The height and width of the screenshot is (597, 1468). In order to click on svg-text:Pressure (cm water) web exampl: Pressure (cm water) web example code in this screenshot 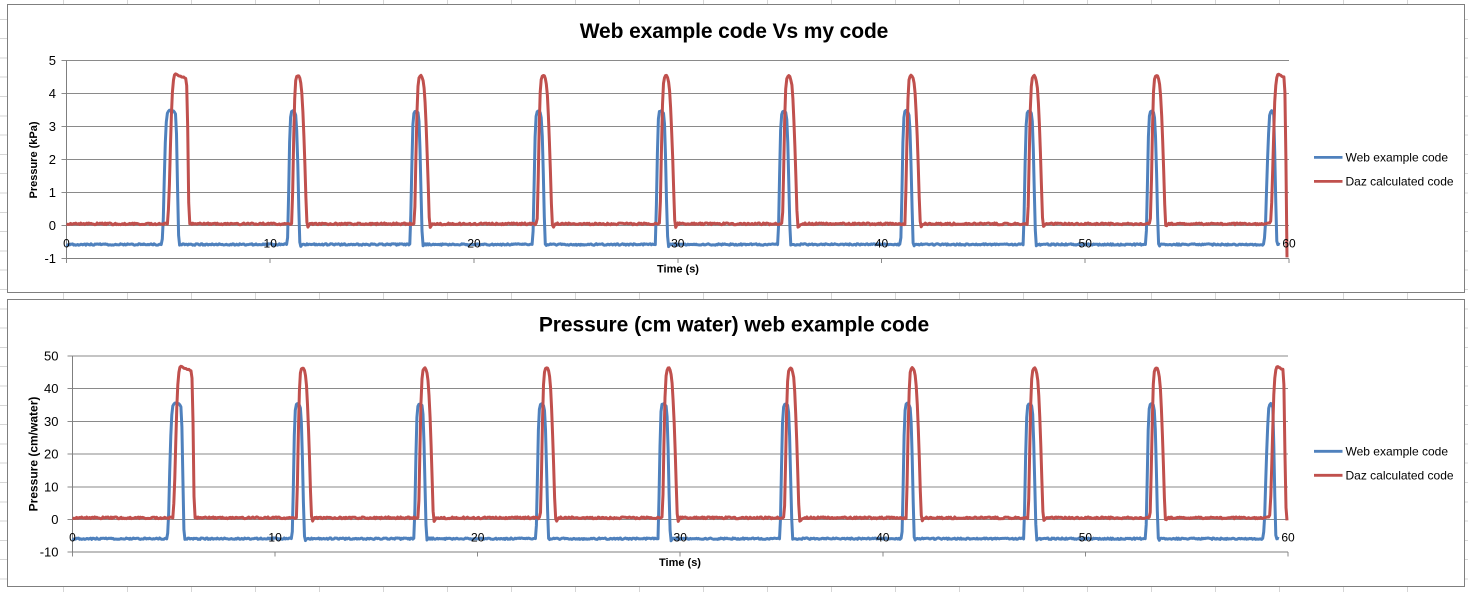, I will do `click(734, 325)`.